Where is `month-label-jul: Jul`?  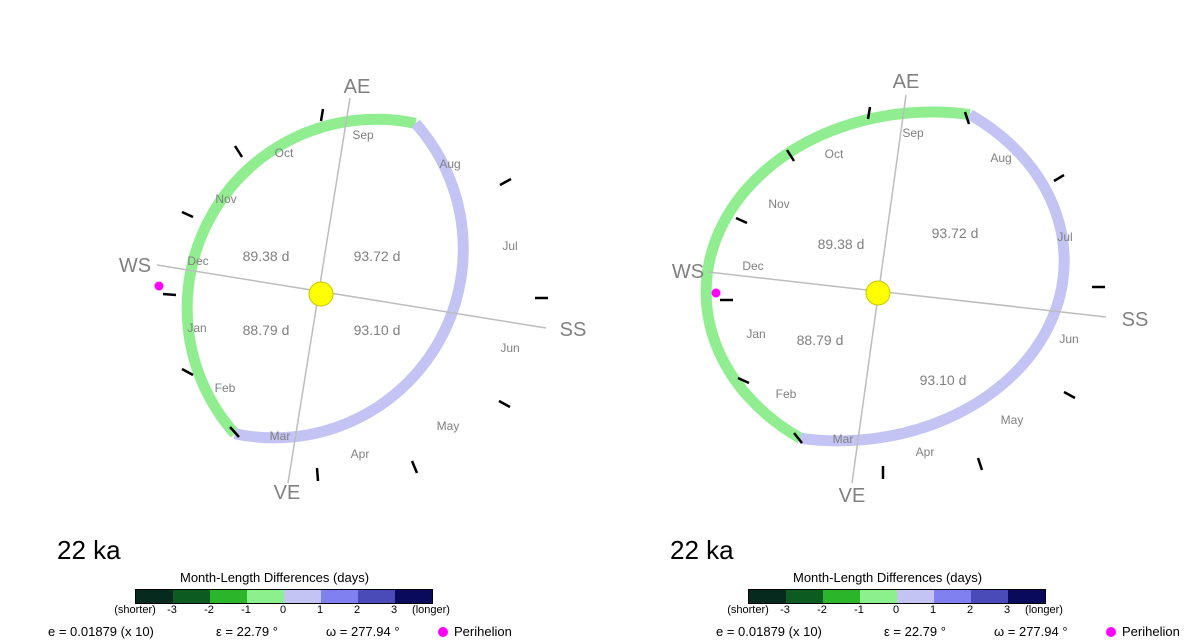
month-label-jul: Jul is located at coordinates (1064, 237).